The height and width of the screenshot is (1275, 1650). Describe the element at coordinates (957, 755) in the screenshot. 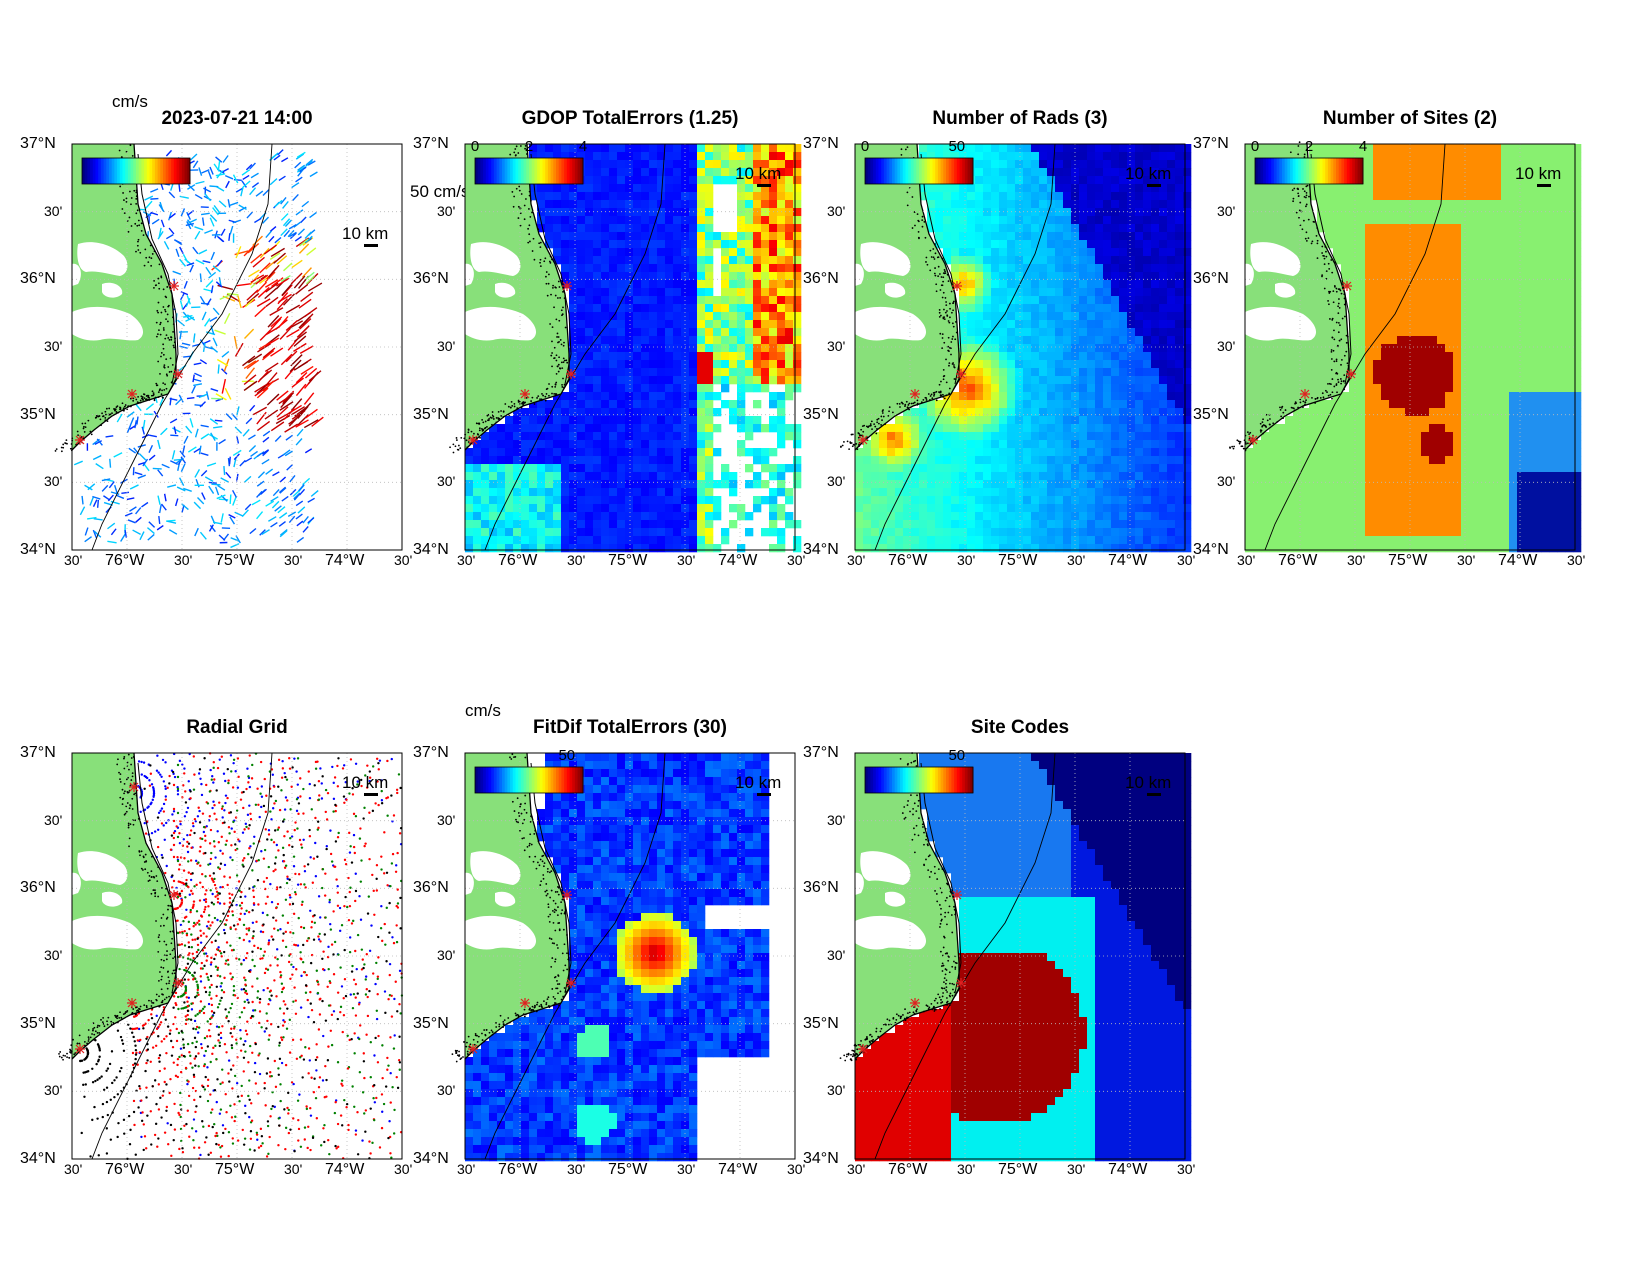

I see `colorbar-tick-label: 50` at that location.